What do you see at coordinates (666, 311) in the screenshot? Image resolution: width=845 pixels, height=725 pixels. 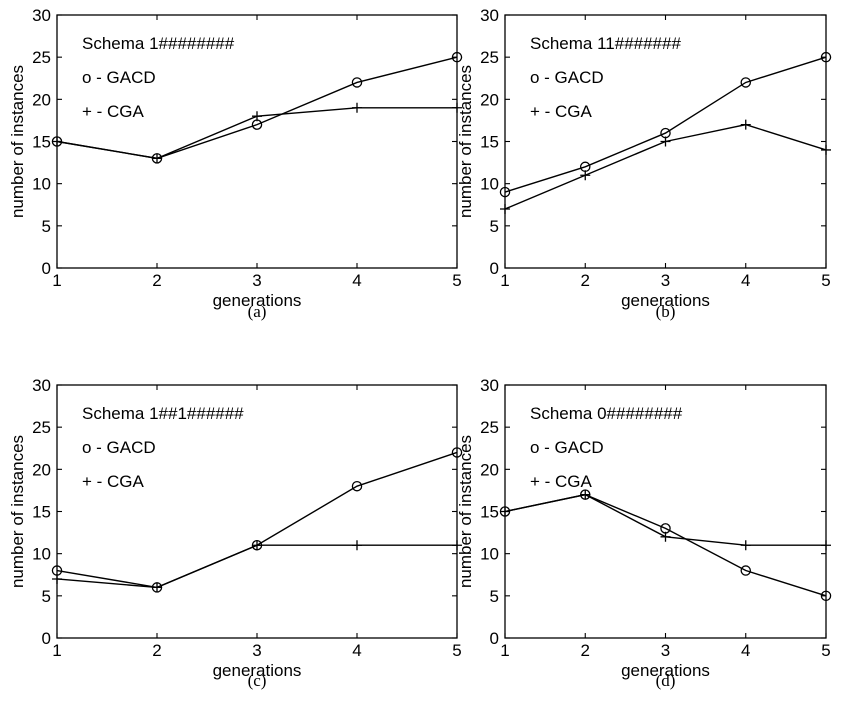 I see `panel-caption: (b)` at bounding box center [666, 311].